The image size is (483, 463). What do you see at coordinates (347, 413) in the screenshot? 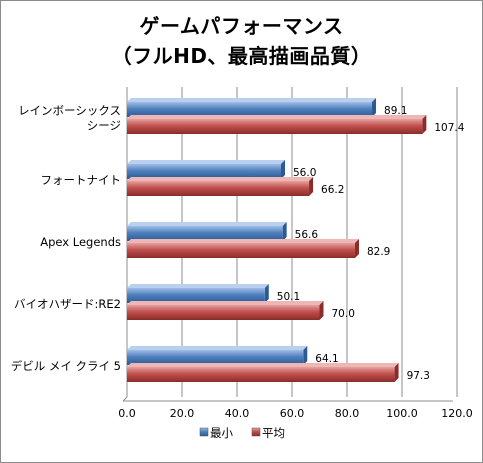
I see `x-tick-label: 80.0` at bounding box center [347, 413].